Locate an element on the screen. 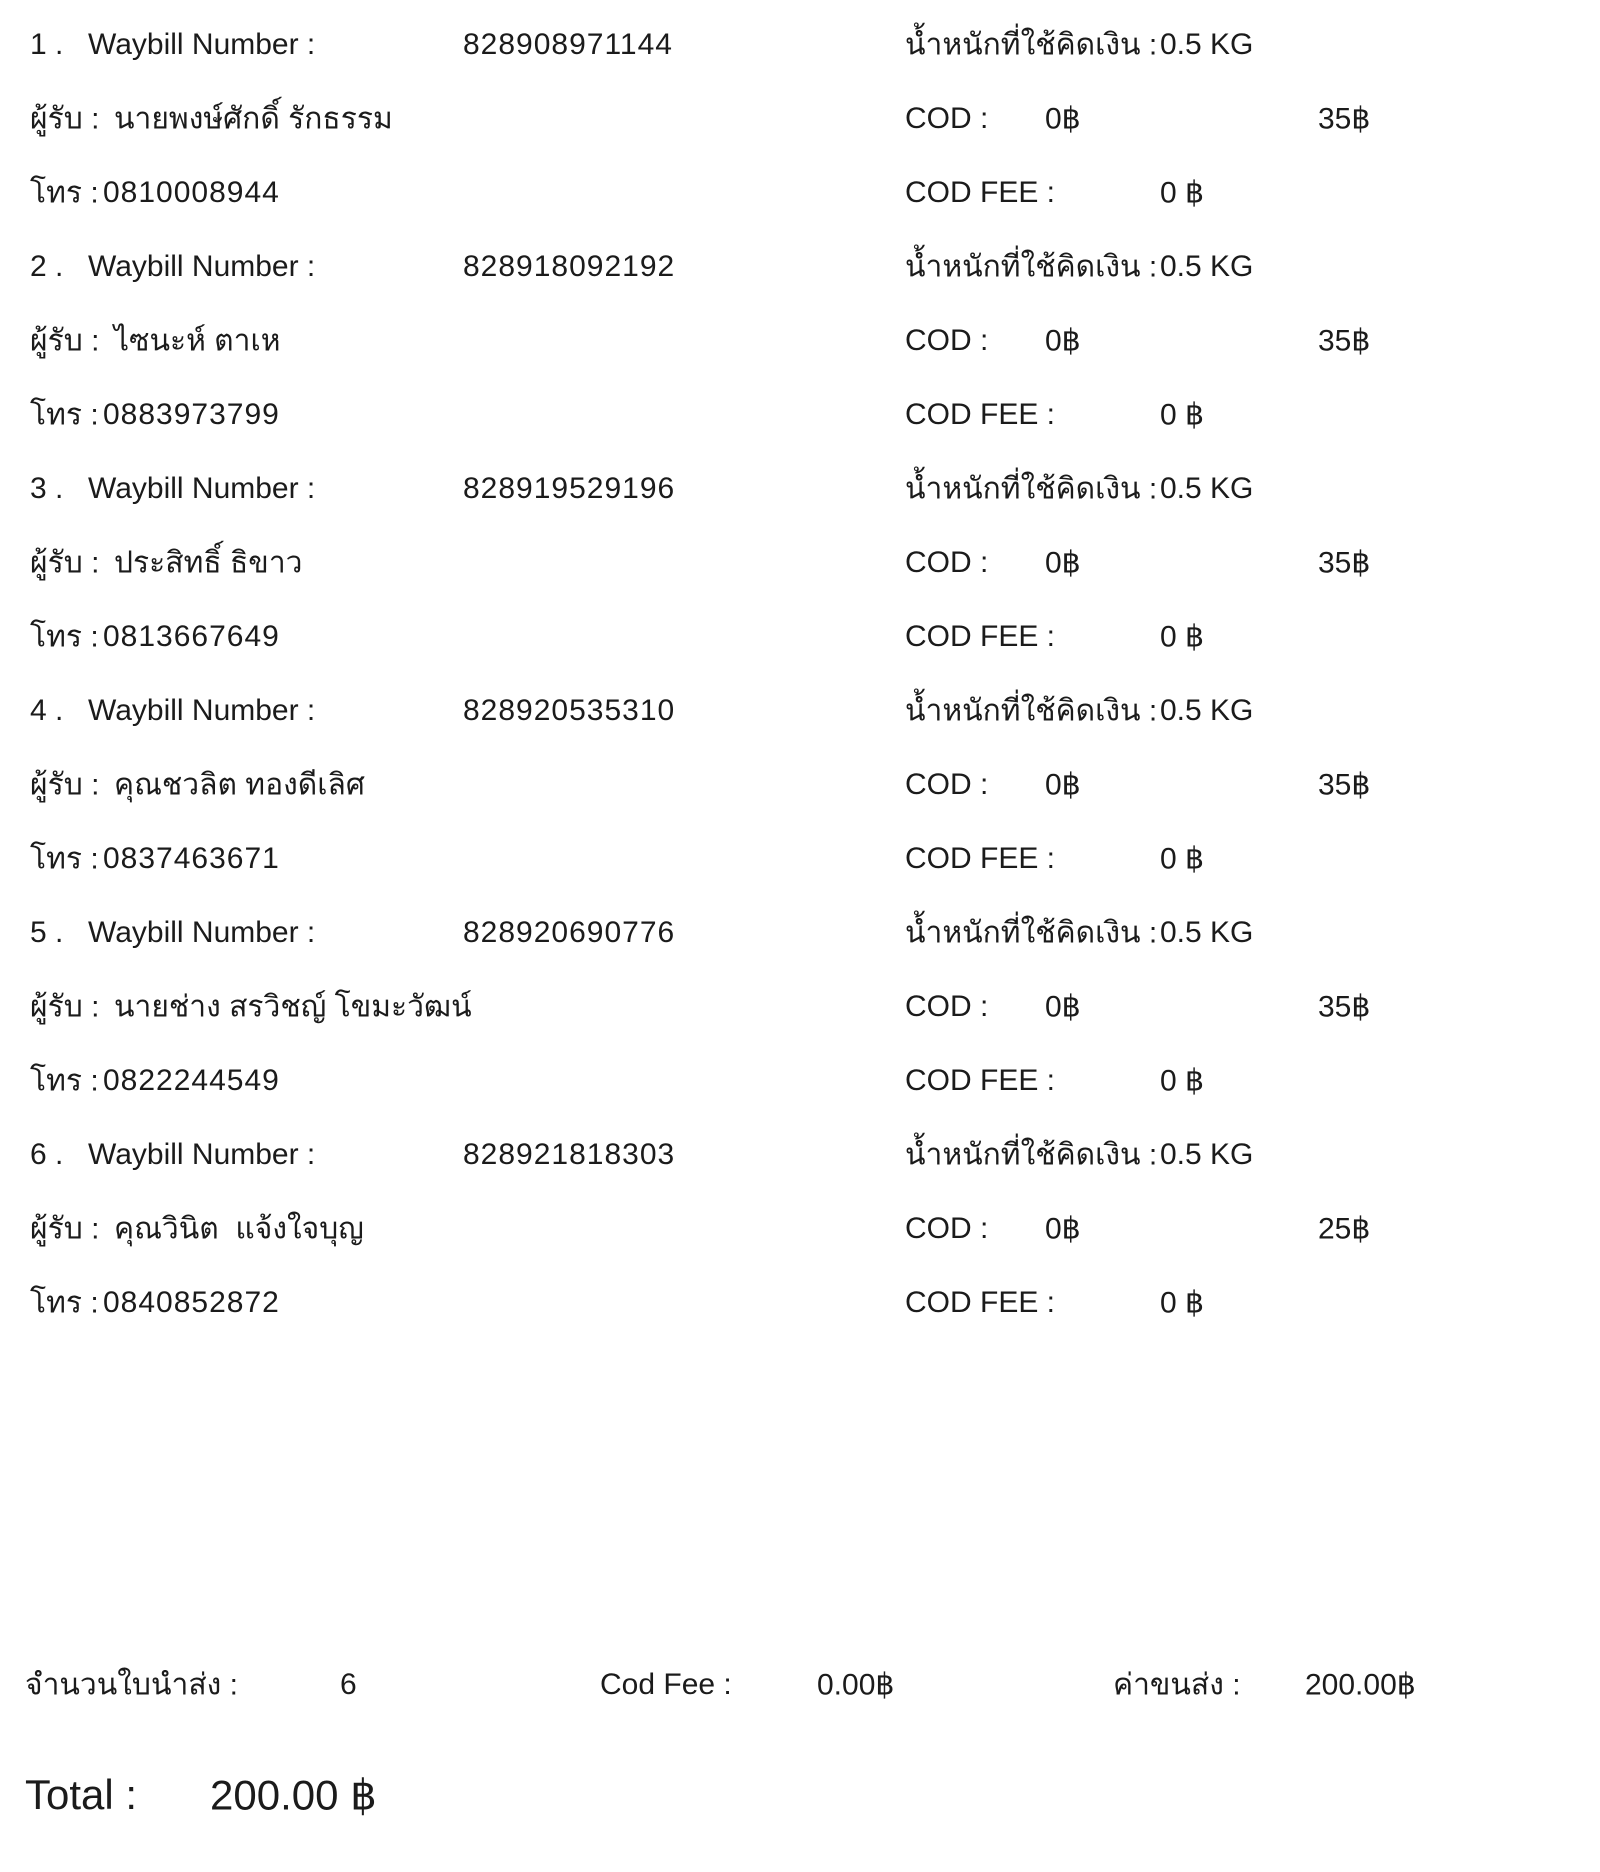 This screenshot has width=1600, height=1872. phone-row: โทร : 0813667649 COD FEE : 0 ฿ is located at coordinates (800, 637).